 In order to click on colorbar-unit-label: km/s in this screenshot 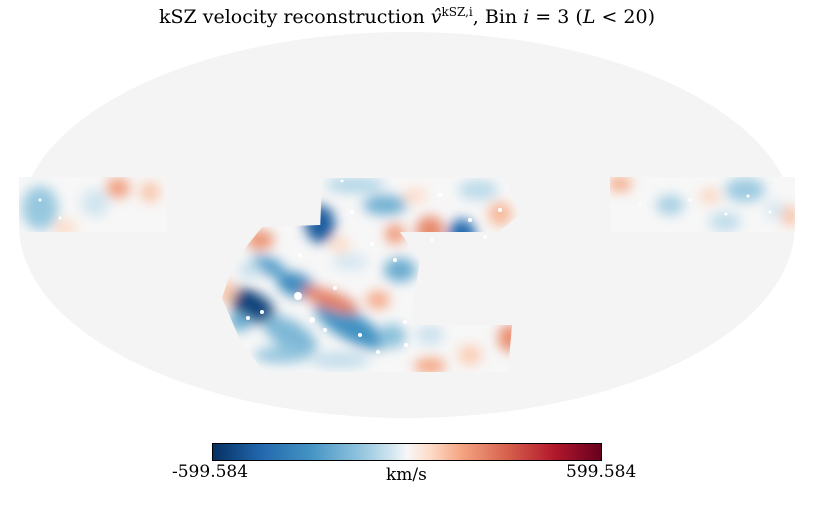, I will do `click(406, 475)`.